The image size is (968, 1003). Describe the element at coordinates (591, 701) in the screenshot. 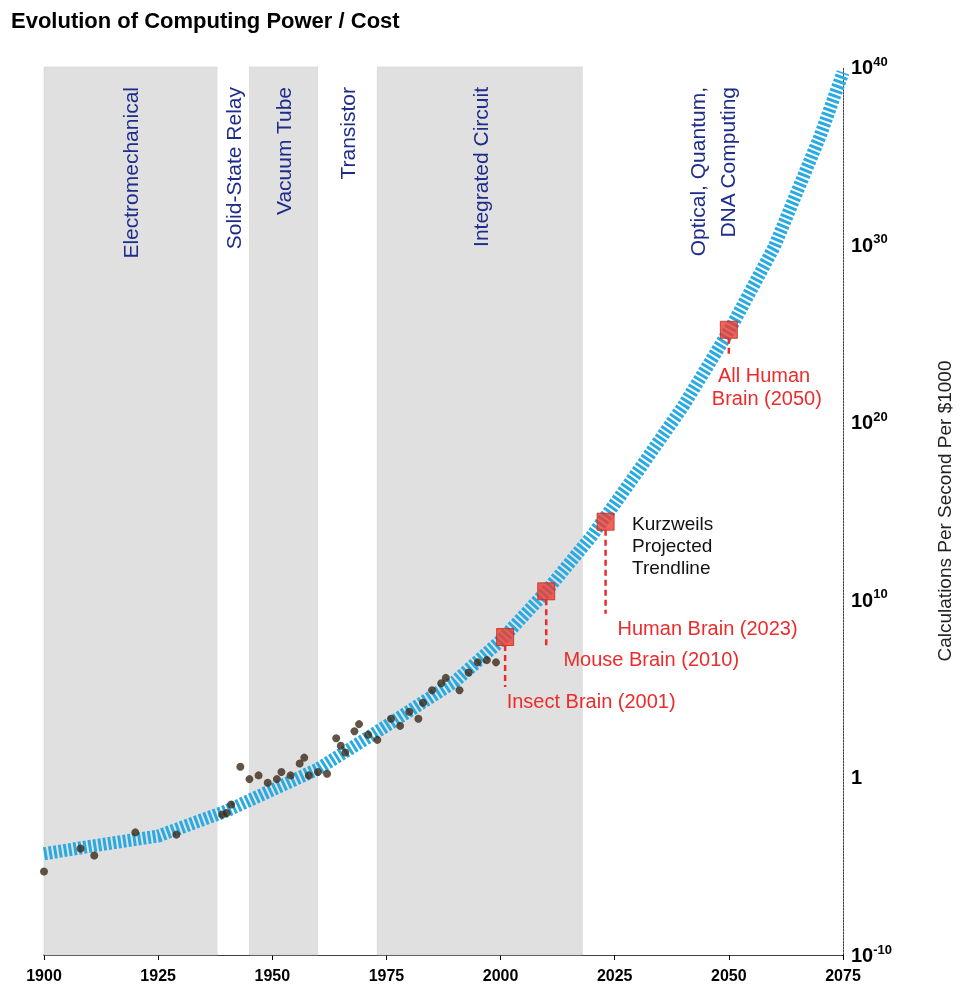

I see `annotation: Insect Brain (2001)` at that location.